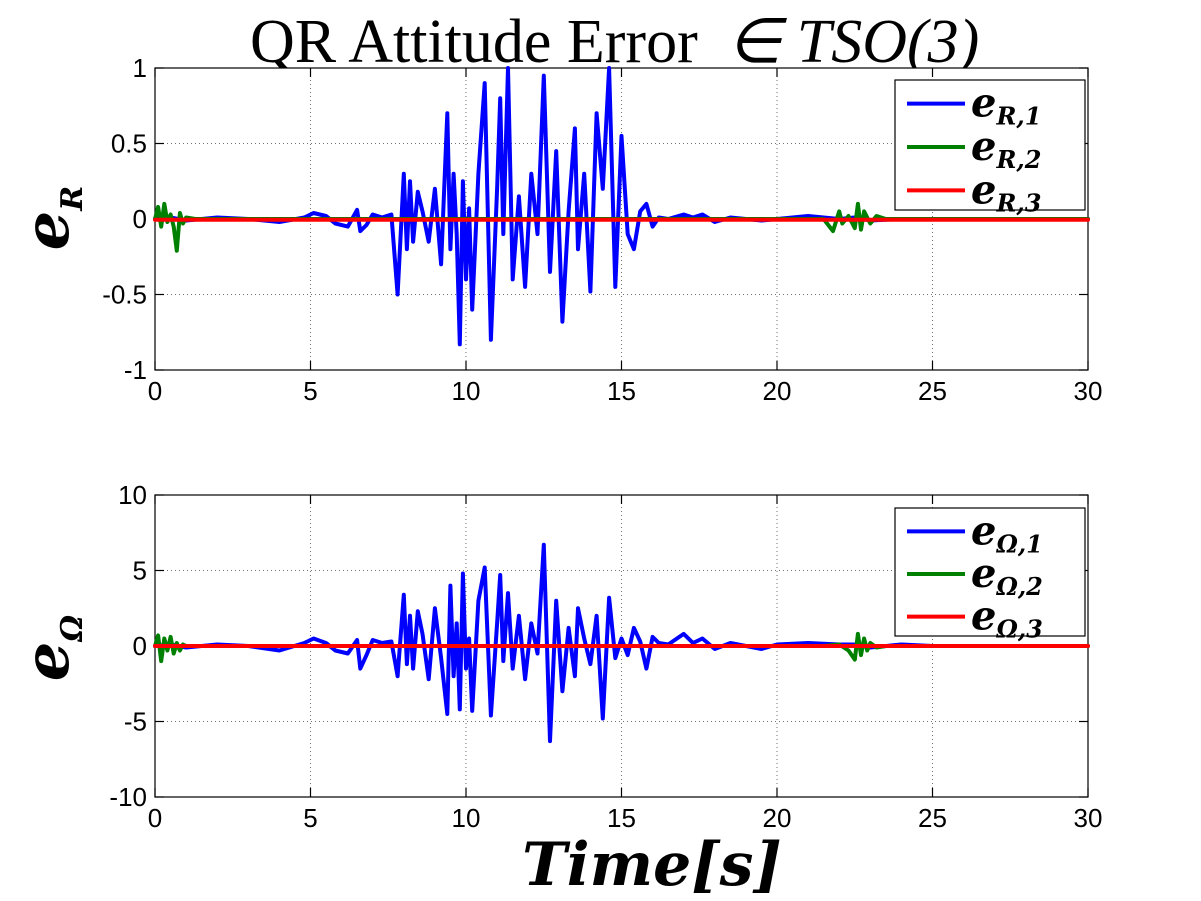  I want to click on legend: eΩ,1eΩ,2eΩ,3, so click(990, 575).